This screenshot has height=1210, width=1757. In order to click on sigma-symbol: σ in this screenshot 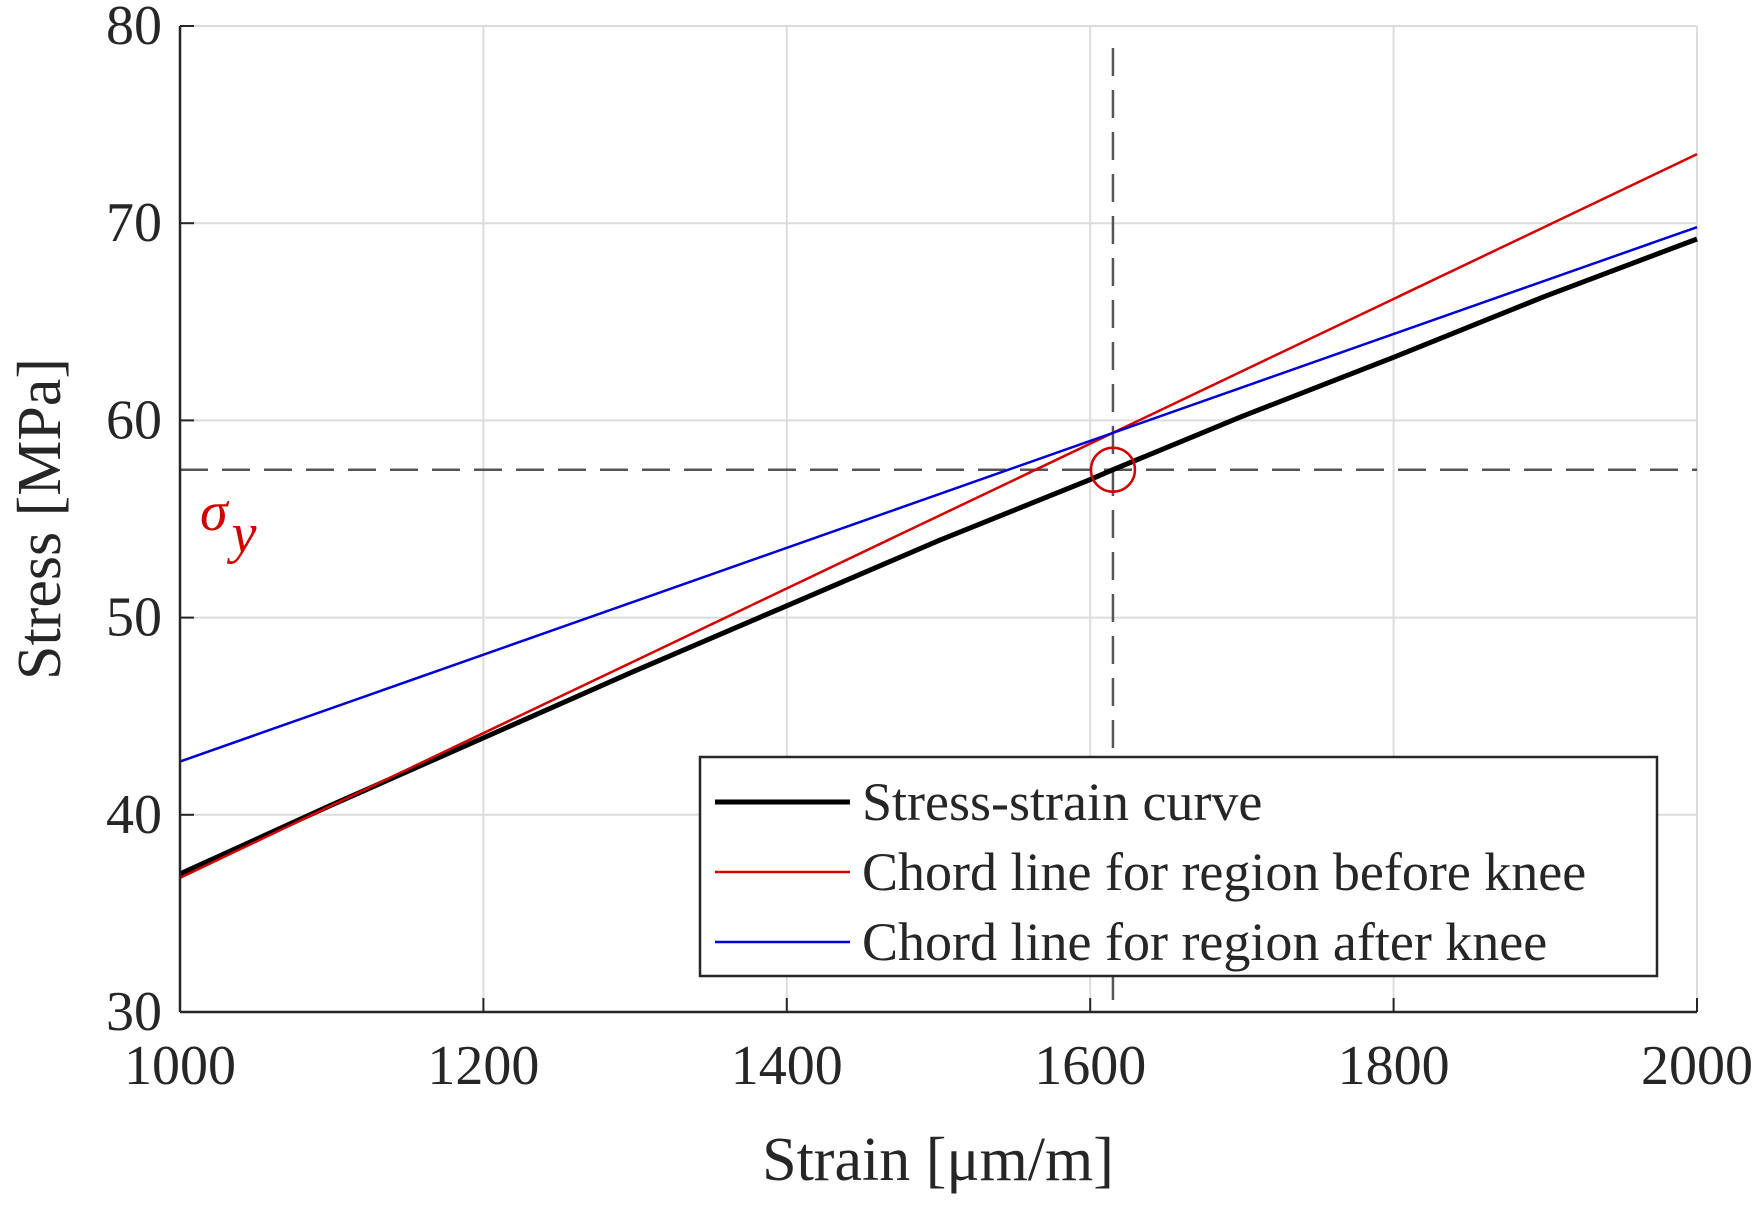, I will do `click(215, 512)`.